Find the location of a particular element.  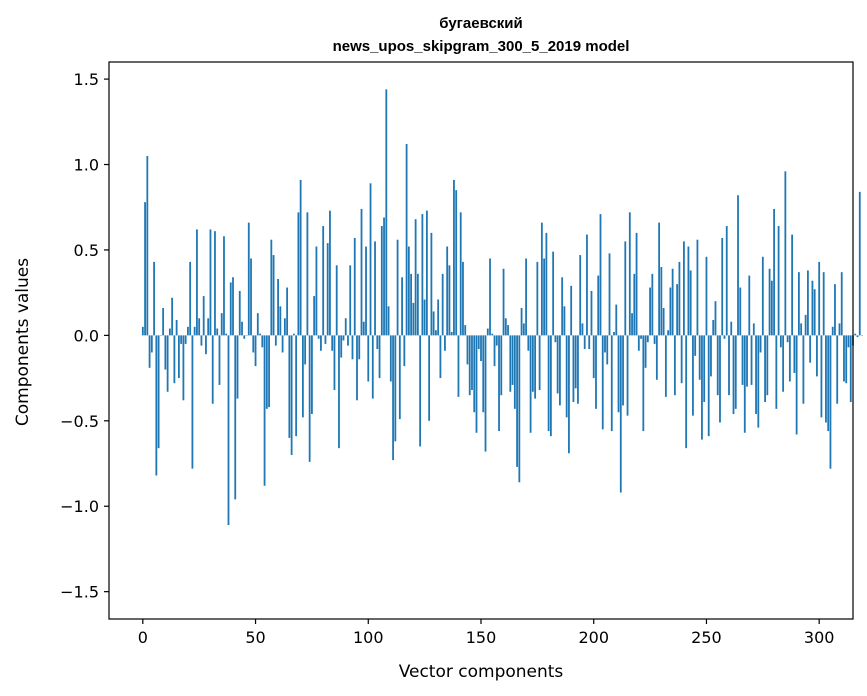

x-axis-label: Vector components is located at coordinates (481, 672).